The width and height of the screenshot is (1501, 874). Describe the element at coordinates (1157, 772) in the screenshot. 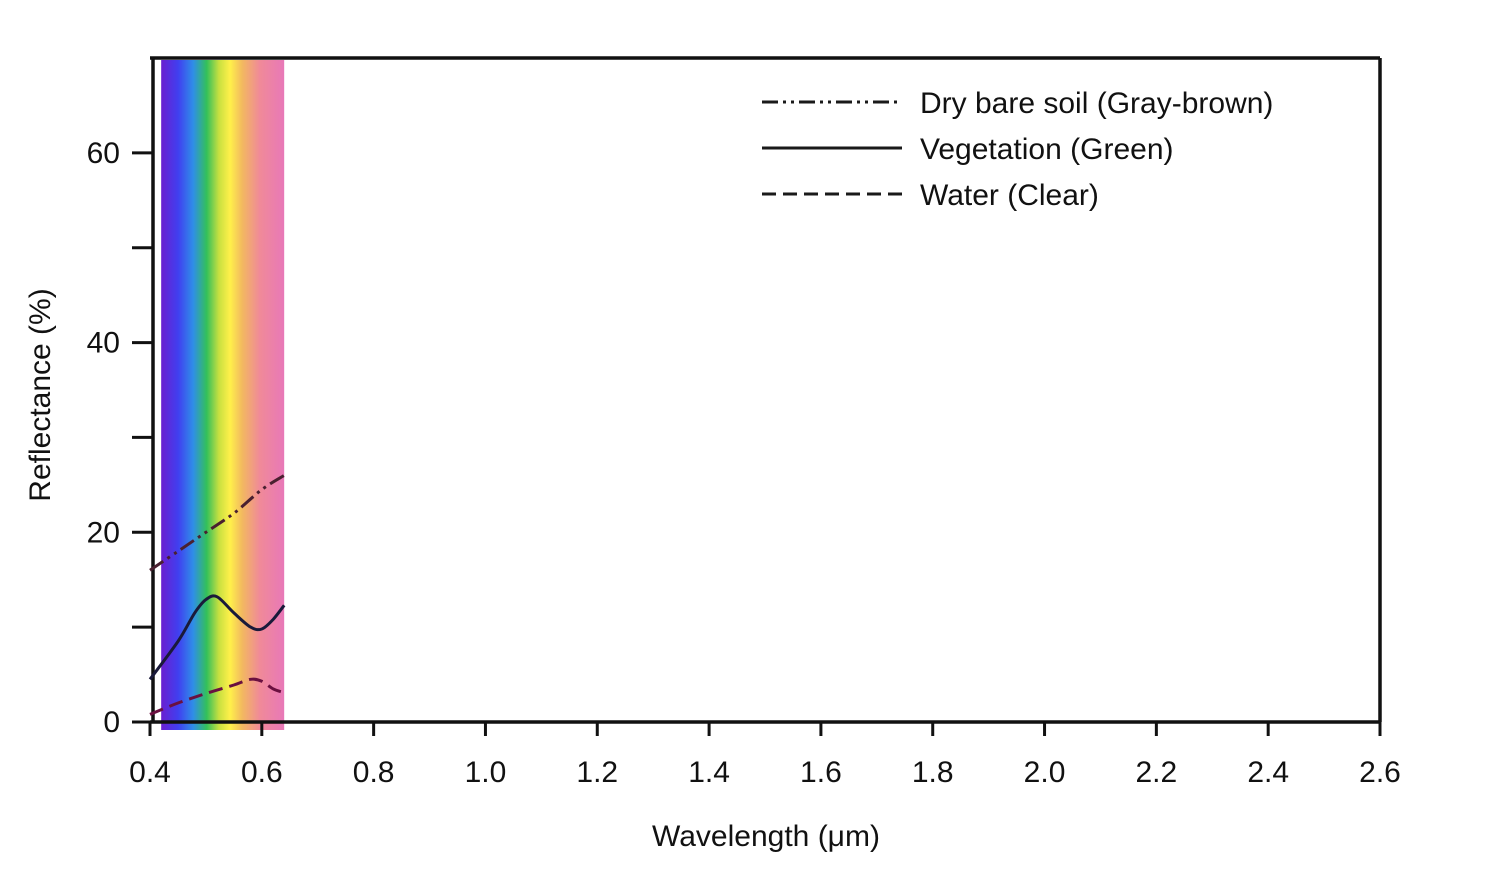

I see `x-tick-label: 2.2` at that location.